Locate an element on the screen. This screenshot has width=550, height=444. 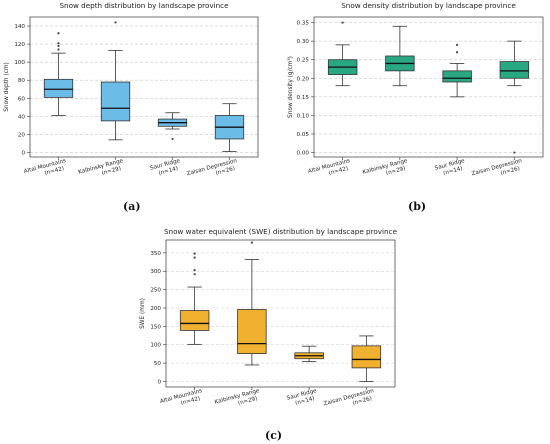
y-tick-label: 0.05 is located at coordinates (303, 135).